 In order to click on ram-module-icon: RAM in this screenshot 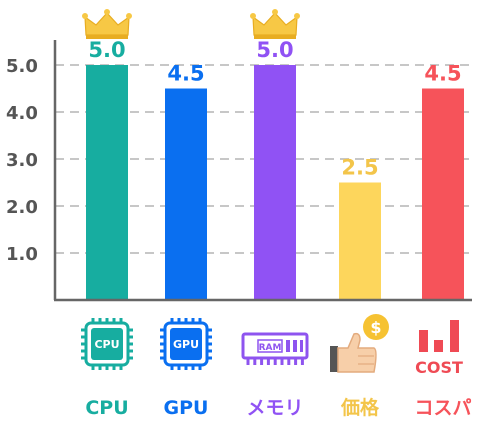, I will do `click(275, 348)`.